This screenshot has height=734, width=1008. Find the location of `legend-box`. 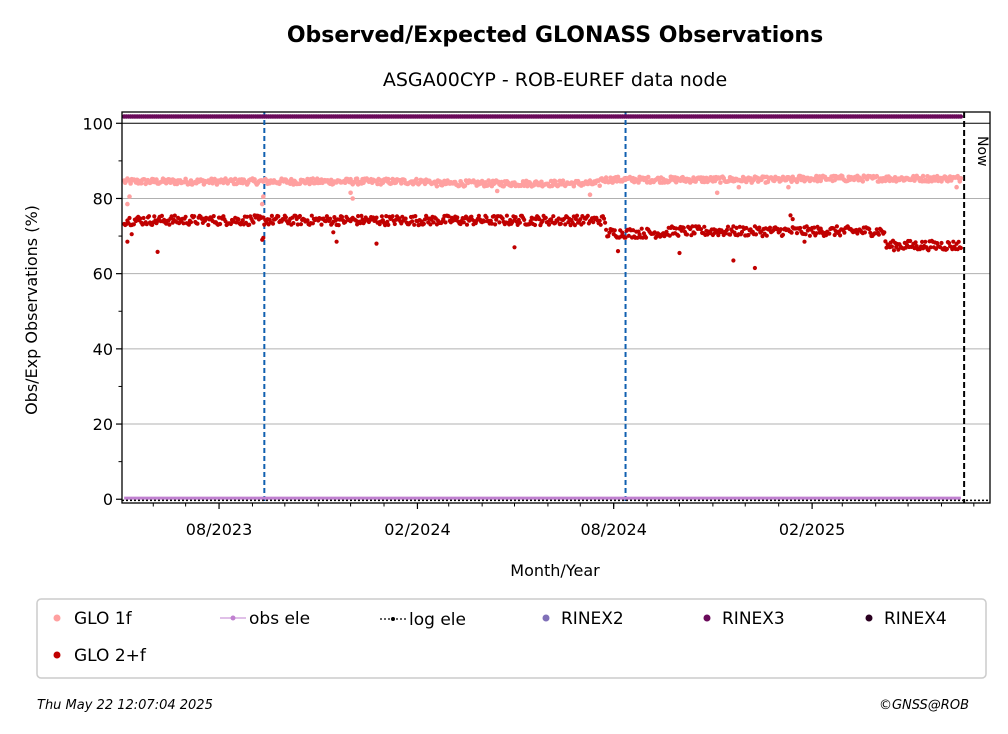

legend-box is located at coordinates (511, 638).